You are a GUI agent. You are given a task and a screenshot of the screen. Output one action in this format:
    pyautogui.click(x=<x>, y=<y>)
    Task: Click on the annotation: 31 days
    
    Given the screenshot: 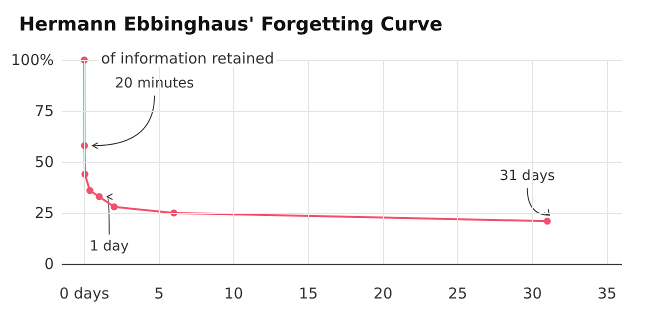 What is the action you would take?
    pyautogui.click(x=527, y=176)
    